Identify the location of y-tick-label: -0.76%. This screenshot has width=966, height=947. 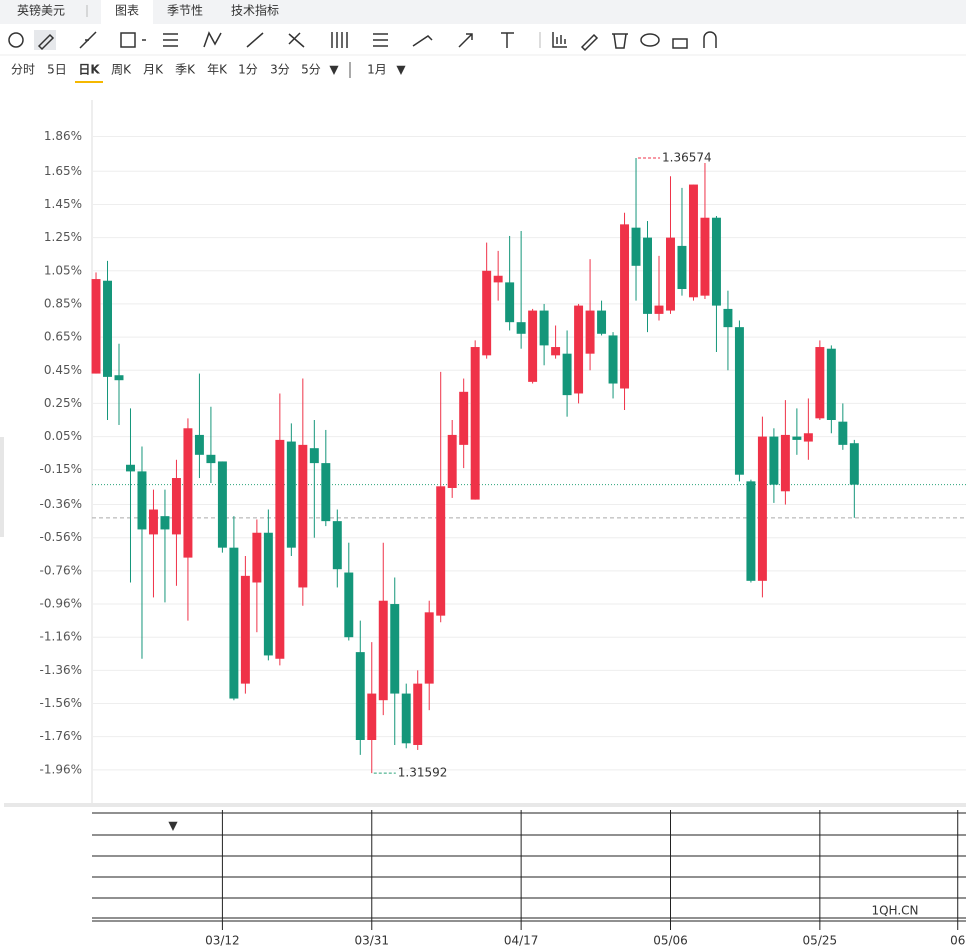
(61, 570).